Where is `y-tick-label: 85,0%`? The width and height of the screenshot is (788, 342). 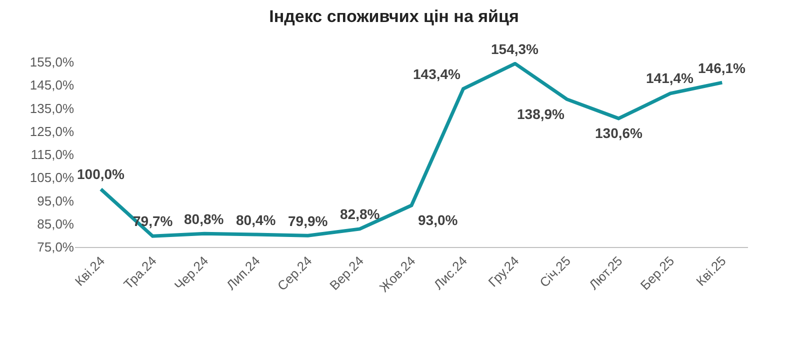
y-tick-label: 85,0% is located at coordinates (55, 224).